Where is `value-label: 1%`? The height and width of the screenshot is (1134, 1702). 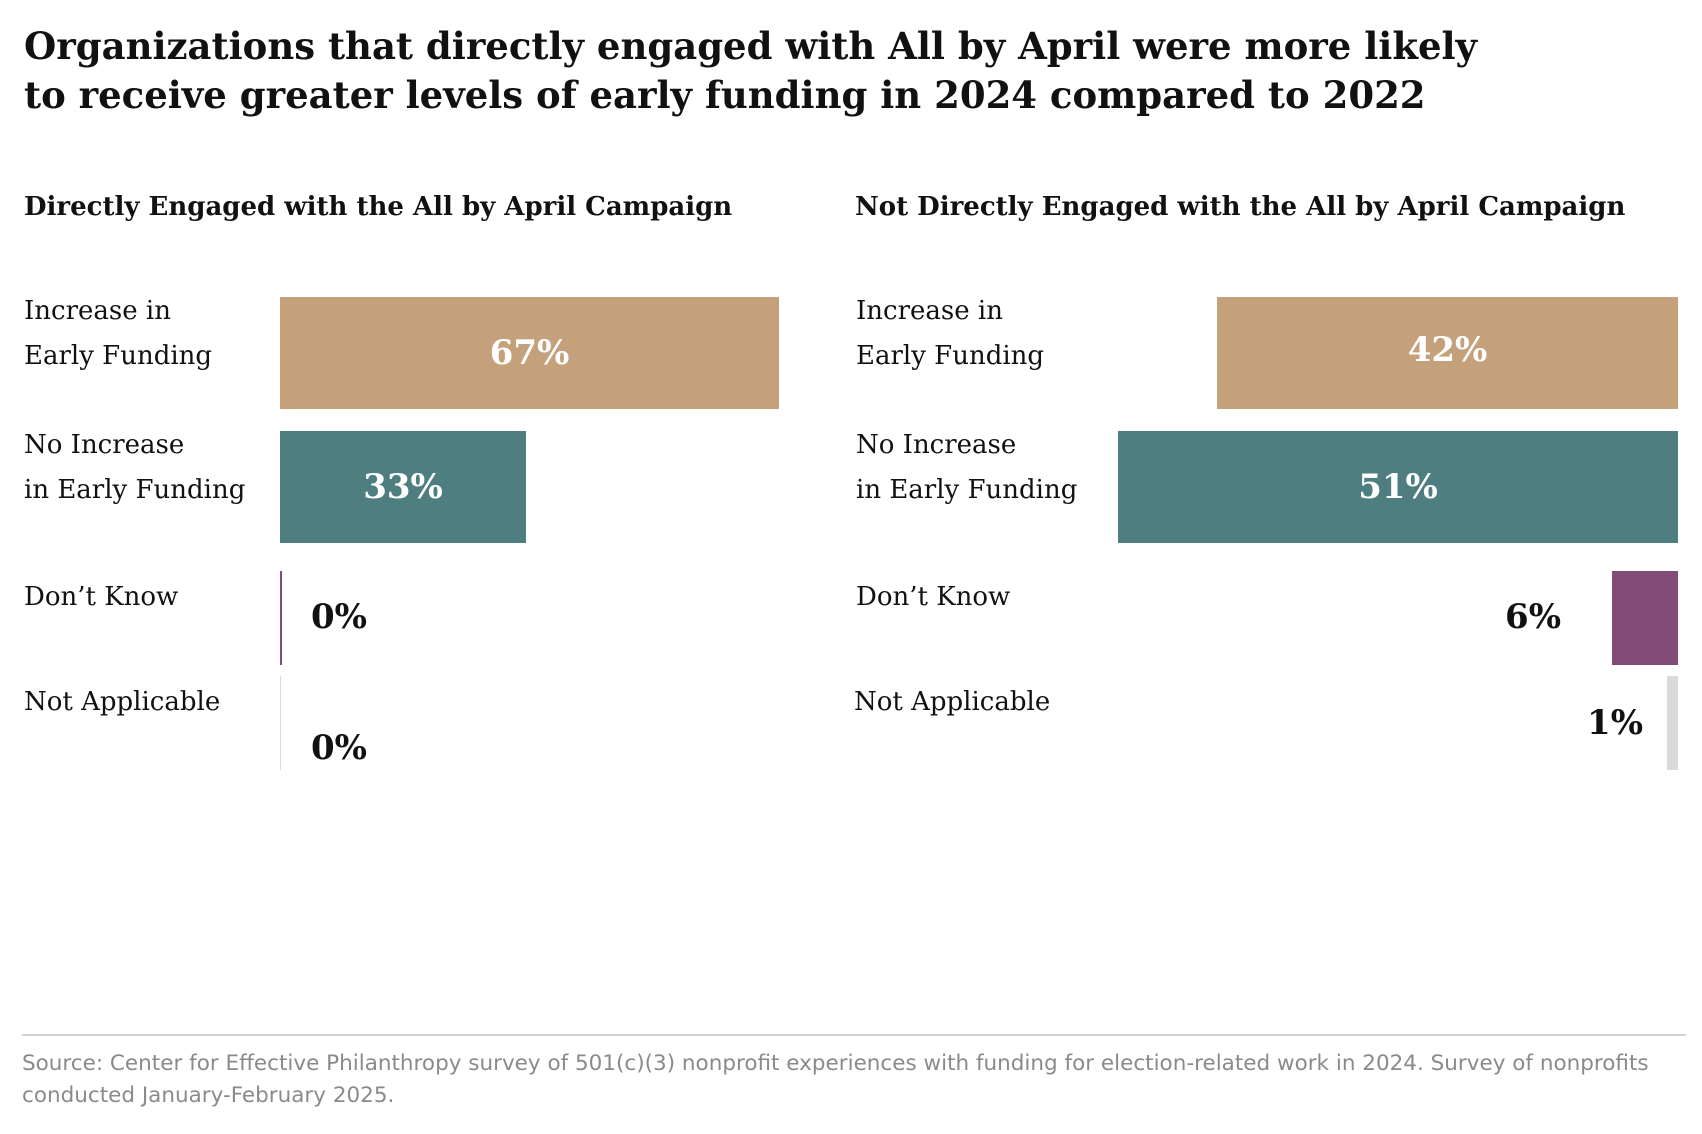
value-label: 1% is located at coordinates (1615, 723).